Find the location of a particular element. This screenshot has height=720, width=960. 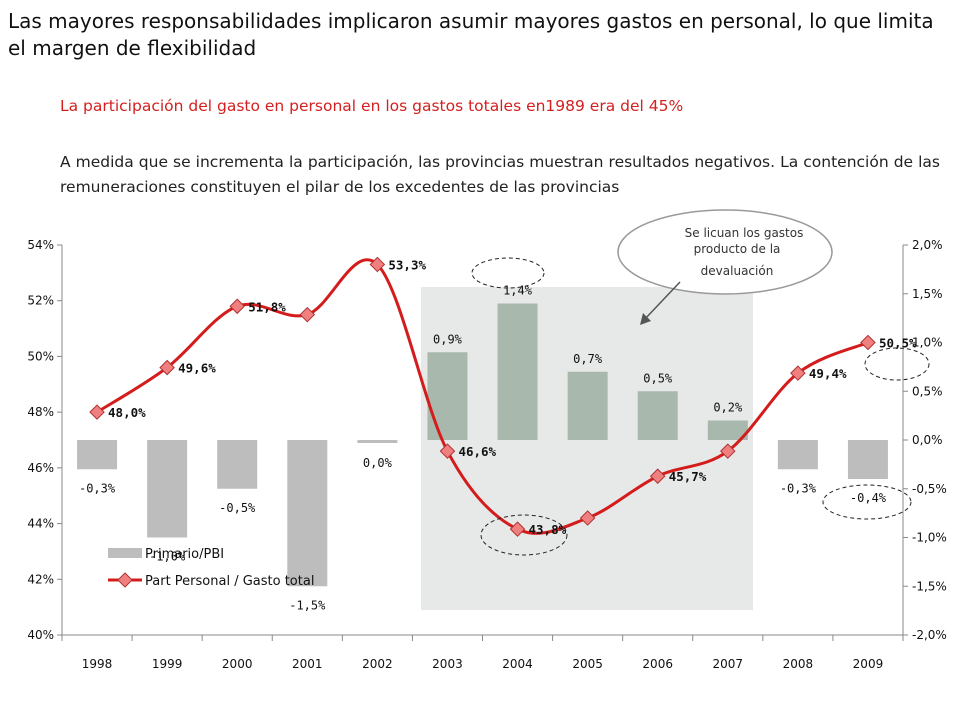

x-tick-label: 2003 is located at coordinates (447, 664).